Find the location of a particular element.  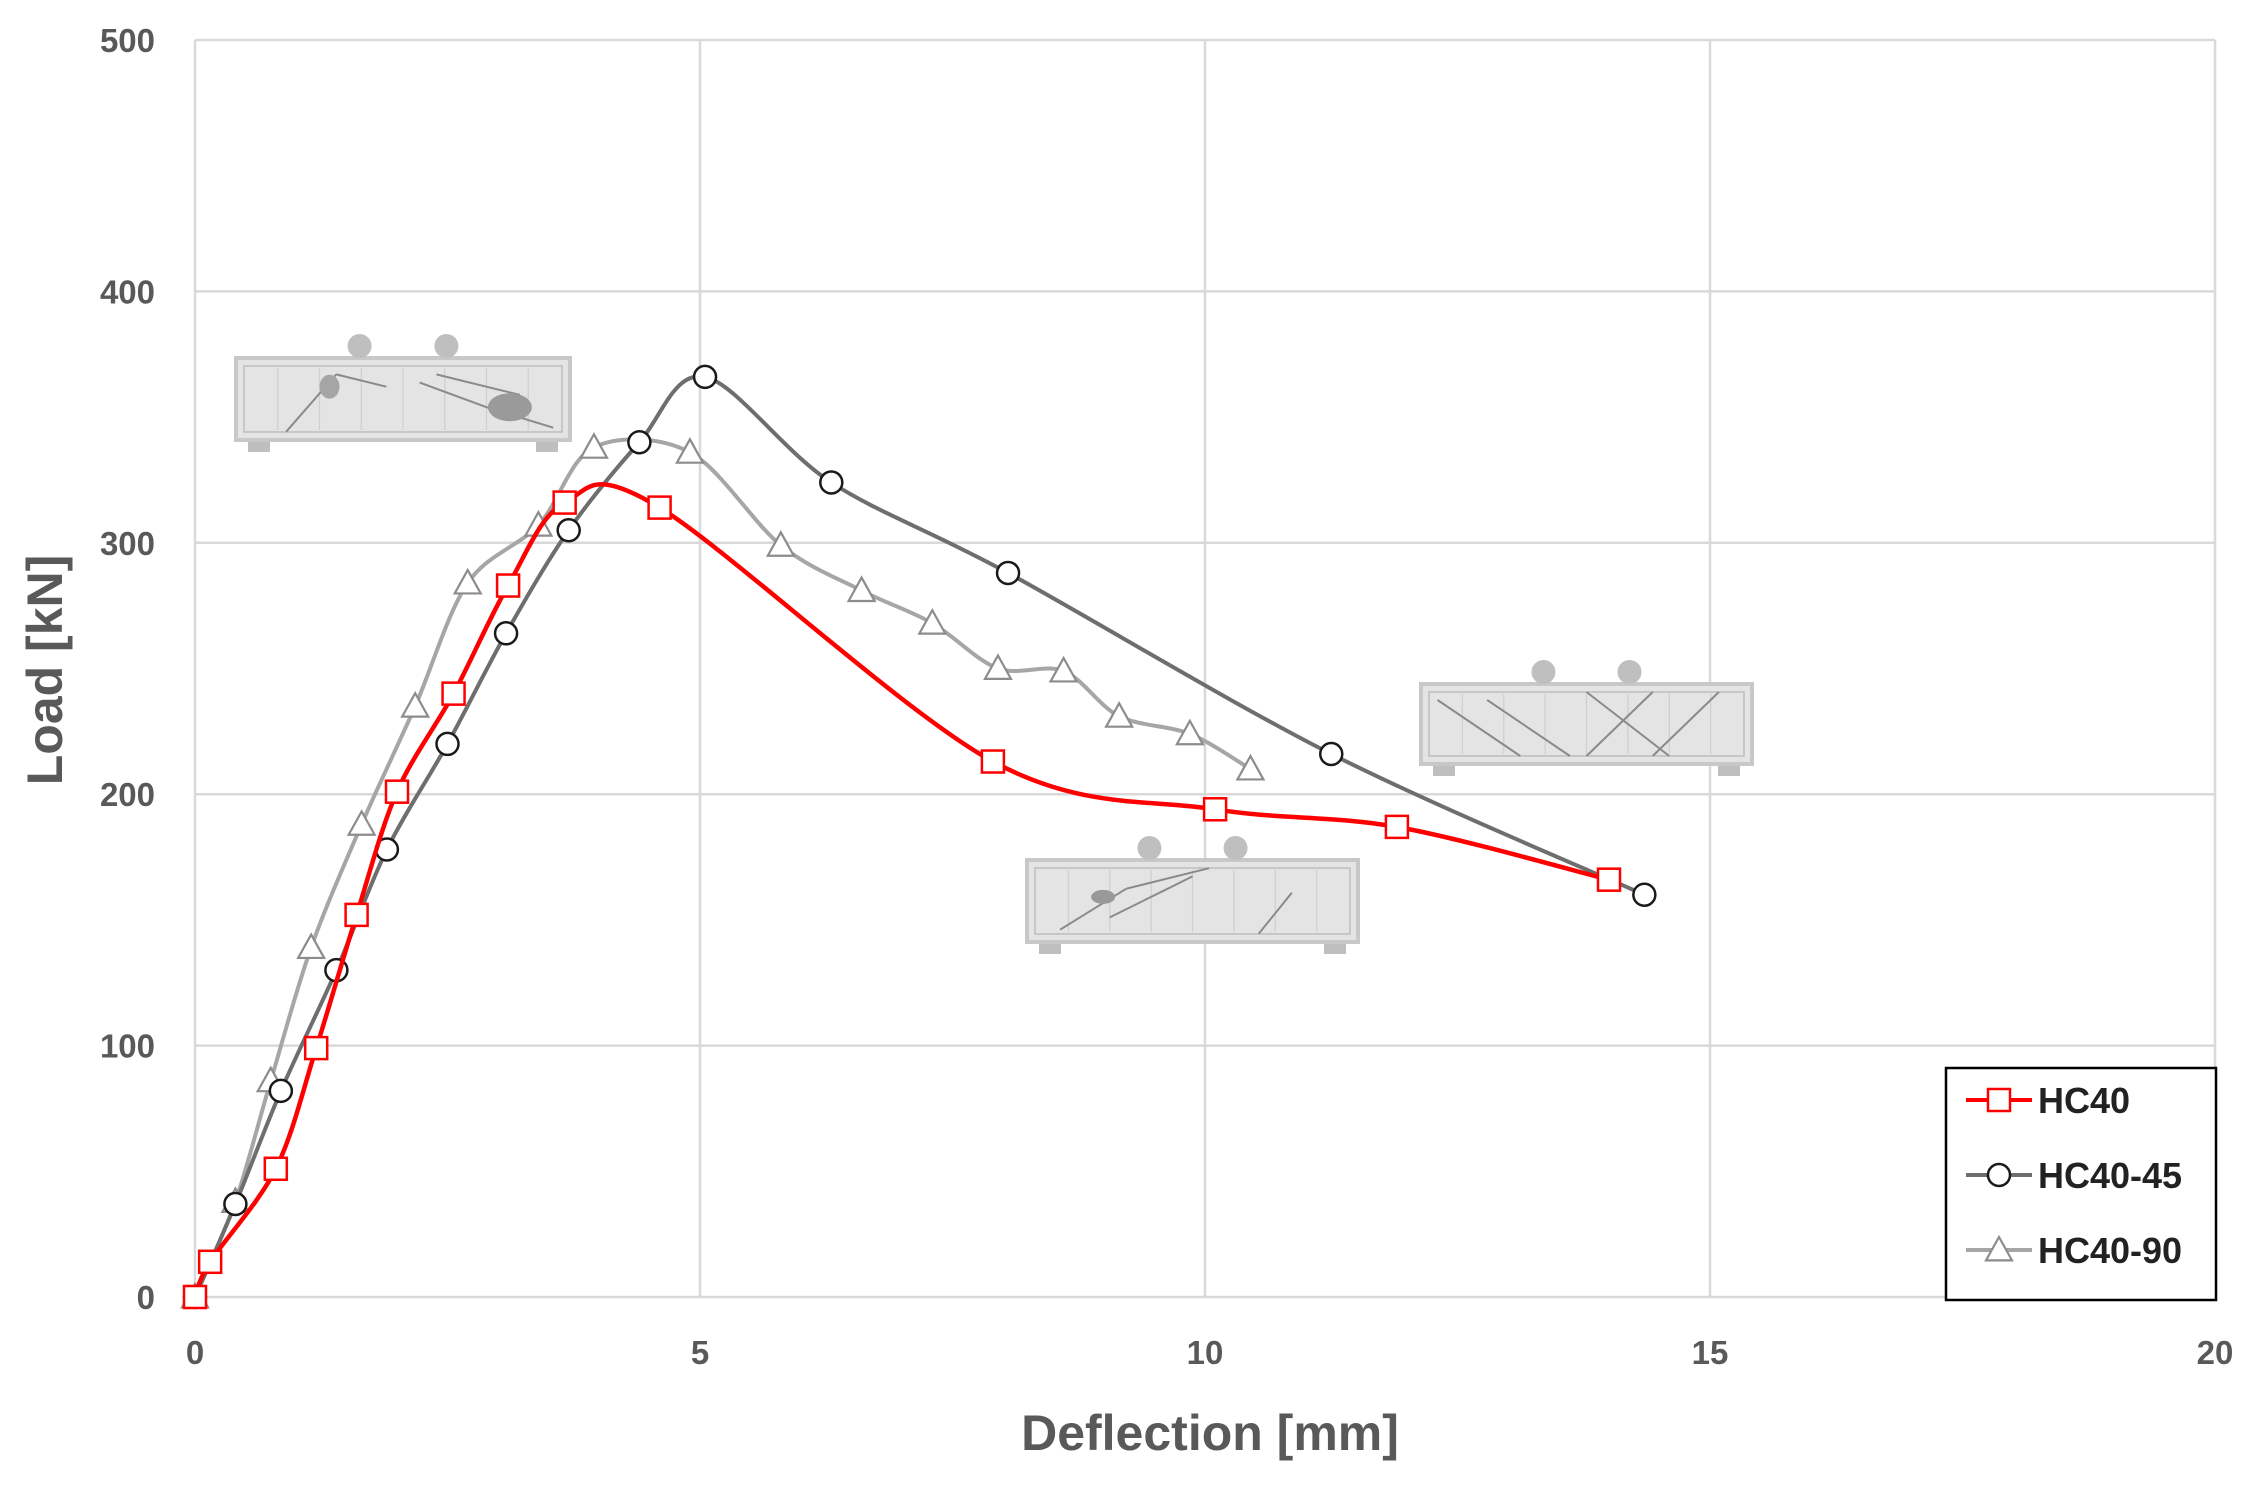

y-axis-title: Load [kN] is located at coordinates (45, 670).